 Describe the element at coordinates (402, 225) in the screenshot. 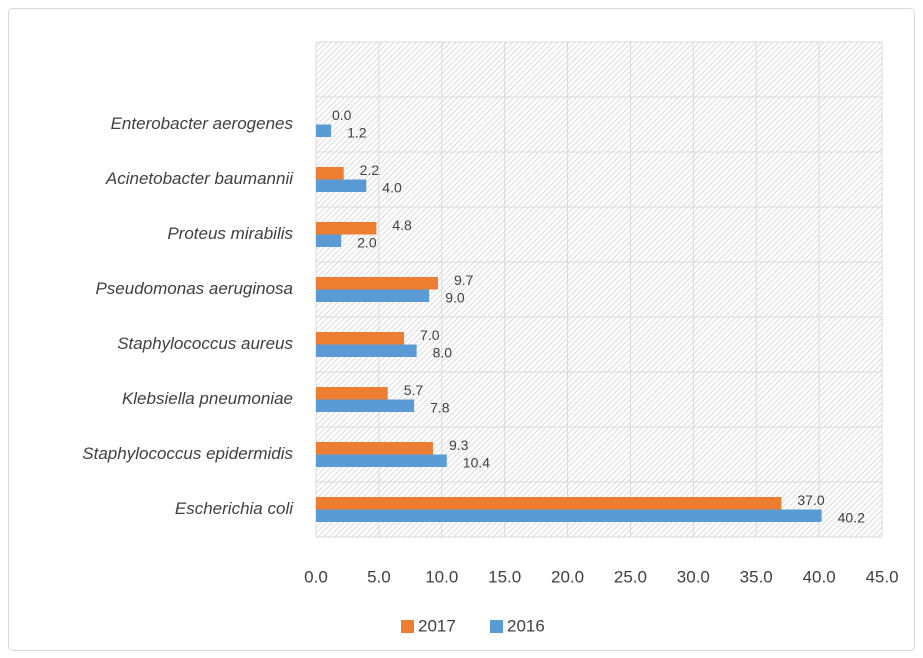

I see `value-label: 4.8` at that location.